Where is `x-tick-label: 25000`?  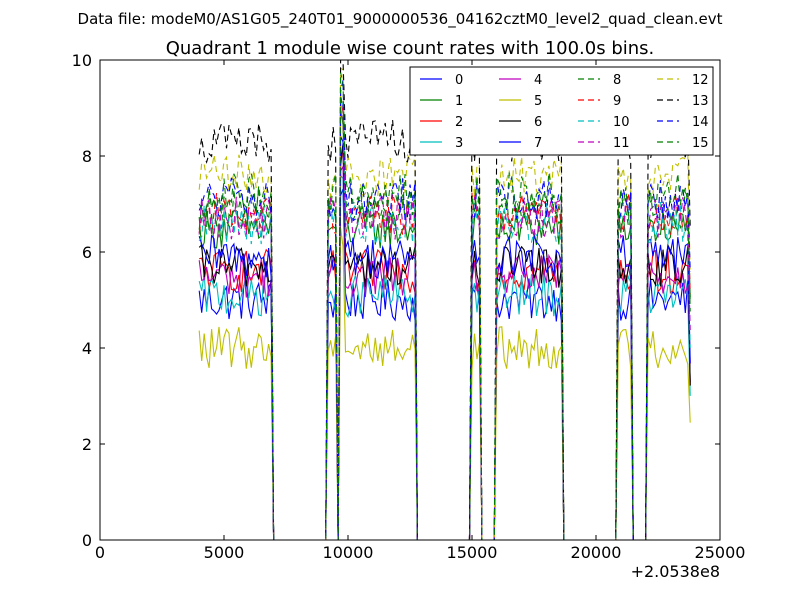
x-tick-label: 25000 is located at coordinates (720, 552).